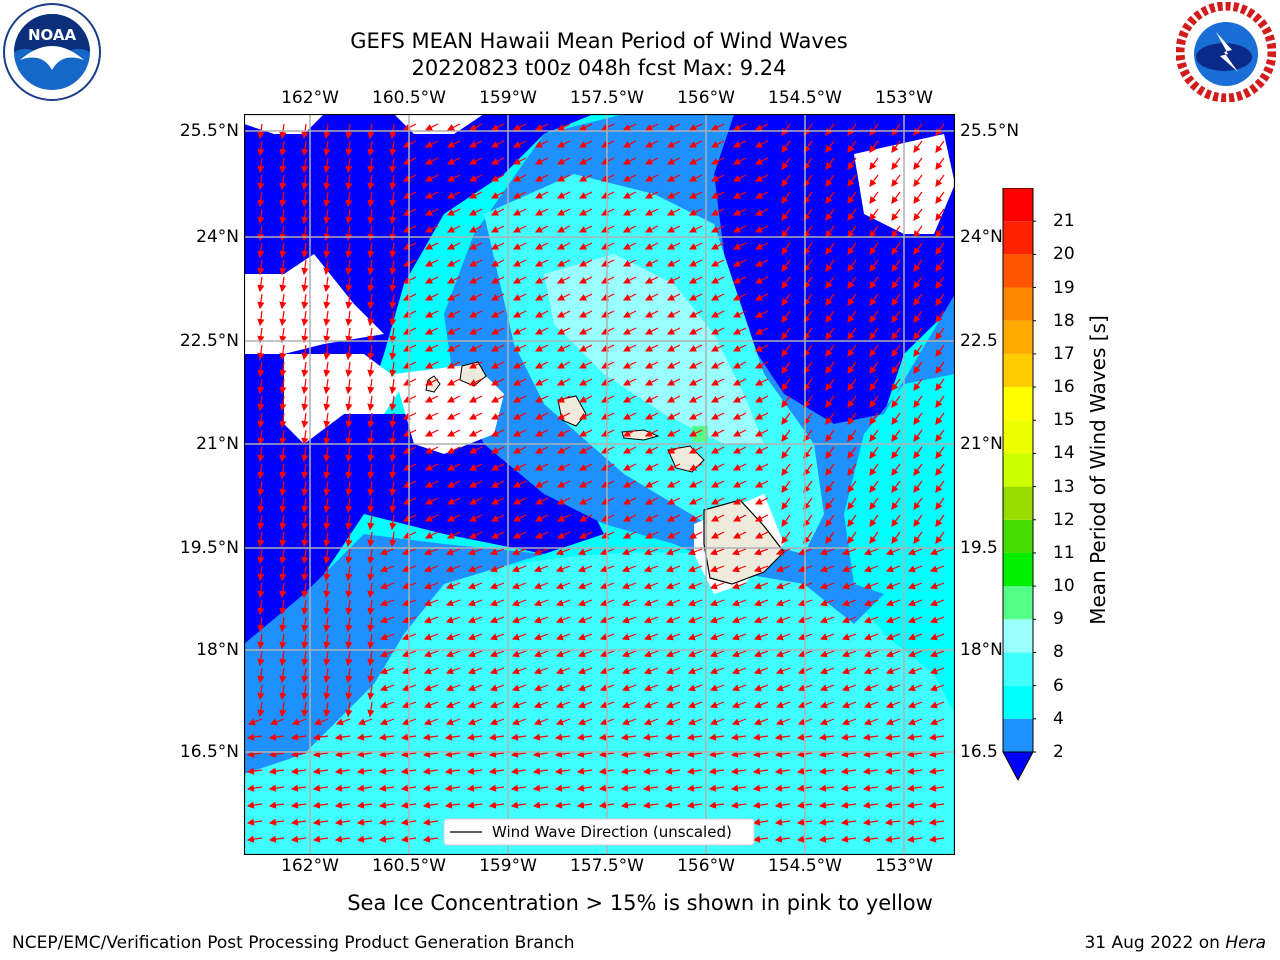  What do you see at coordinates (1019, 485) in the screenshot?
I see `colorbar` at bounding box center [1019, 485].